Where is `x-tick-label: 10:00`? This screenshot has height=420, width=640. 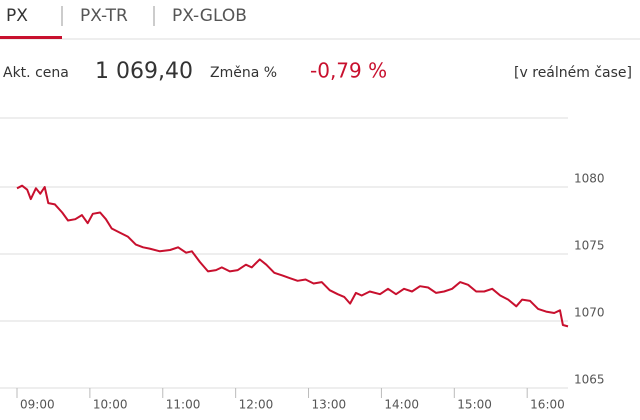
x-tick-label: 10:00 is located at coordinates (110, 405).